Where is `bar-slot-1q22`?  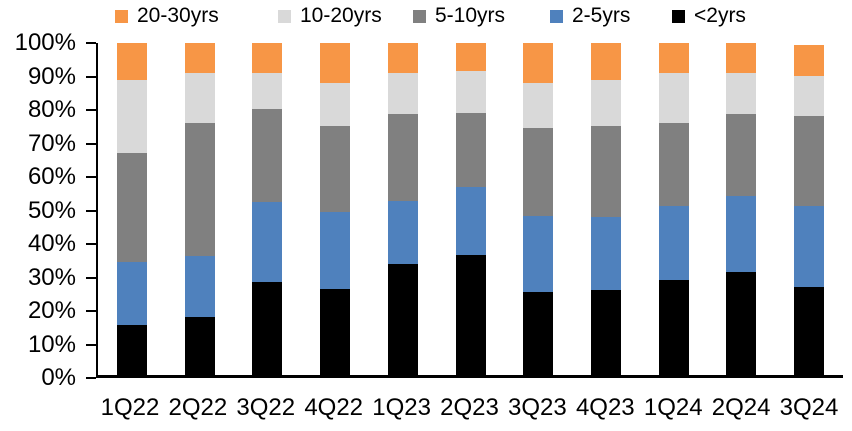
bar-slot-1q22 is located at coordinates (132, 209).